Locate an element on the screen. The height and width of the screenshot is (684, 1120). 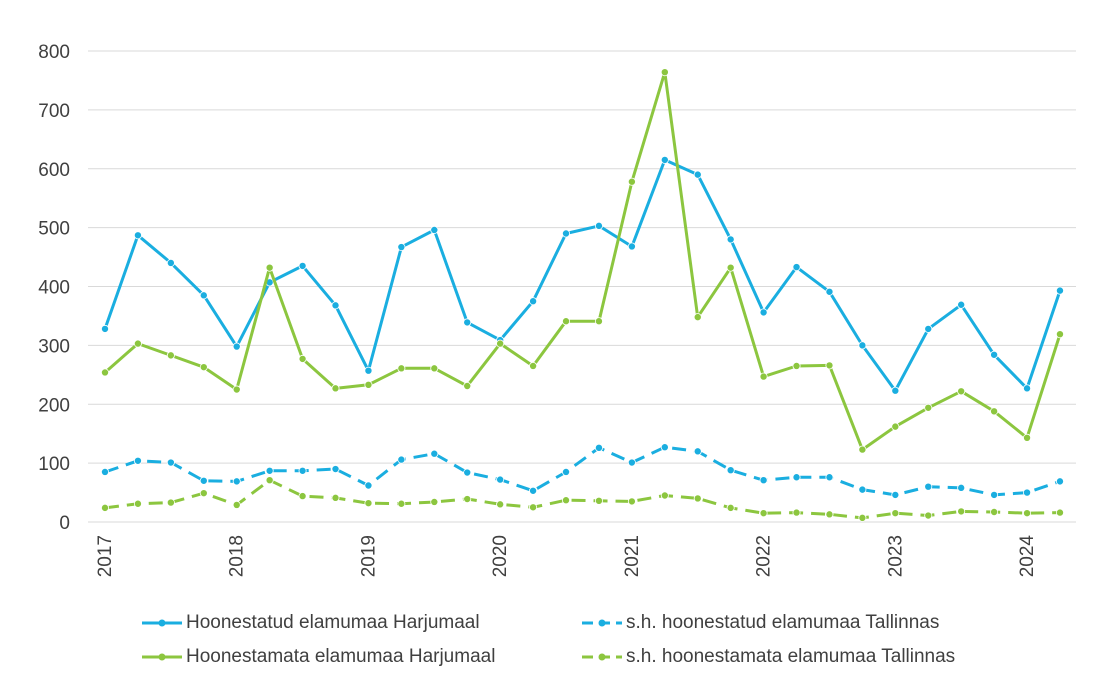
legend-item-built-harju: Hoonestatud elamumaa Harjumaal is located at coordinates (360, 623).